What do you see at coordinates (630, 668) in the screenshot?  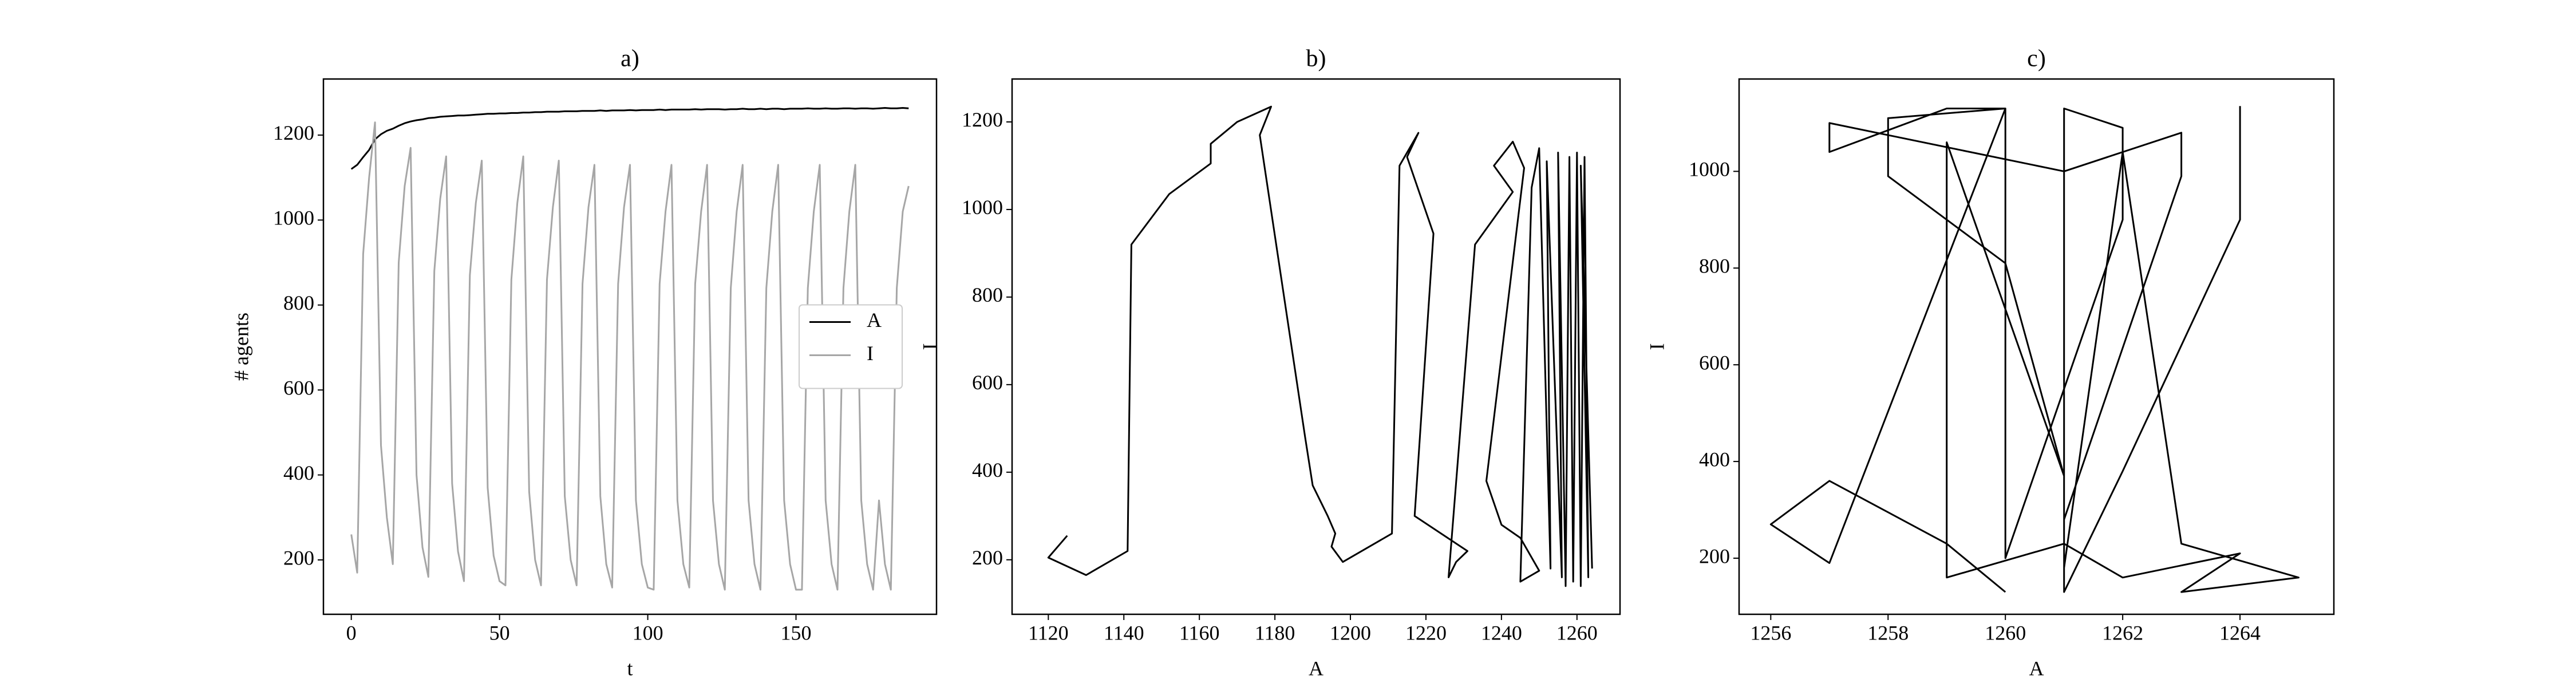 I see `x-axis-label: t` at bounding box center [630, 668].